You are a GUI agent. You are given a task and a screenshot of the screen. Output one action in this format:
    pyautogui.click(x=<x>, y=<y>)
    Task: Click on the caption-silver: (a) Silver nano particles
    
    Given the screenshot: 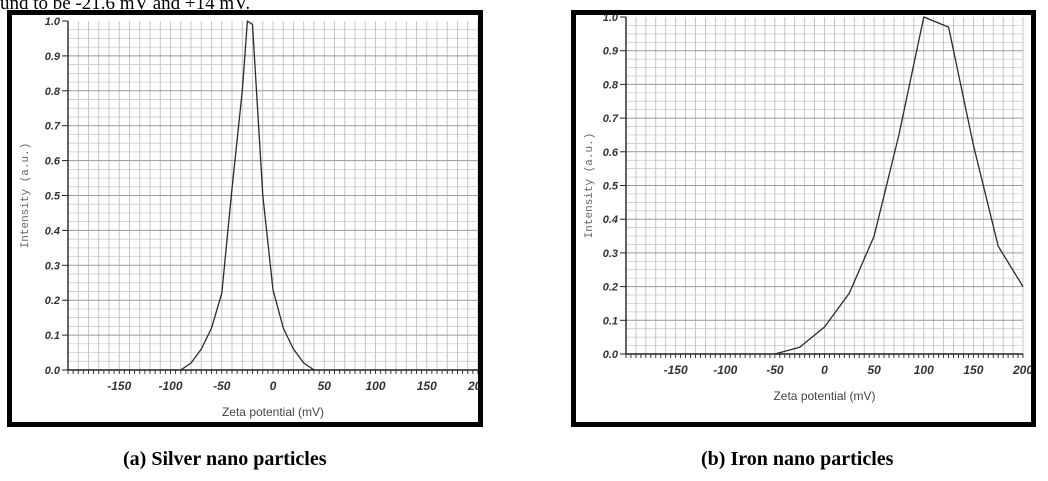 What is the action you would take?
    pyautogui.click(x=225, y=459)
    